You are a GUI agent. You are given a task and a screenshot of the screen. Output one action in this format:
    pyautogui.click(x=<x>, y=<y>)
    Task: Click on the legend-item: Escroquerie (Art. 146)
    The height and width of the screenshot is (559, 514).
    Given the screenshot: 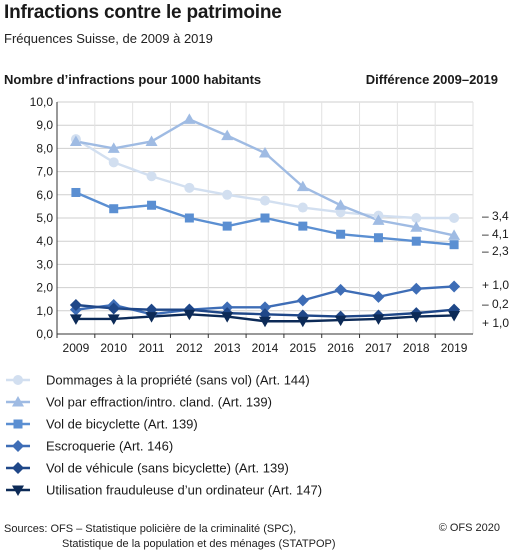 What is the action you would take?
    pyautogui.click(x=89, y=446)
    